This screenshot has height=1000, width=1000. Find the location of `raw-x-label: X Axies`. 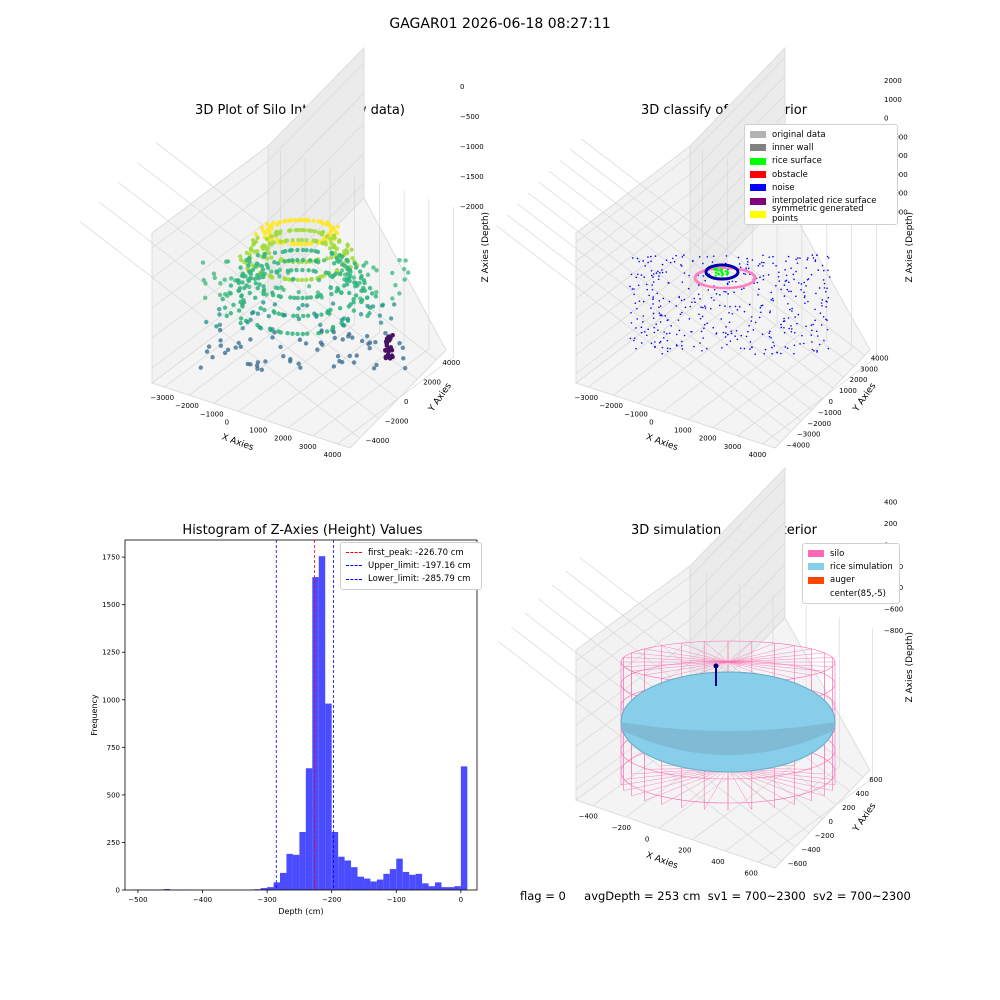

raw-x-label: X Axies is located at coordinates (237, 442).